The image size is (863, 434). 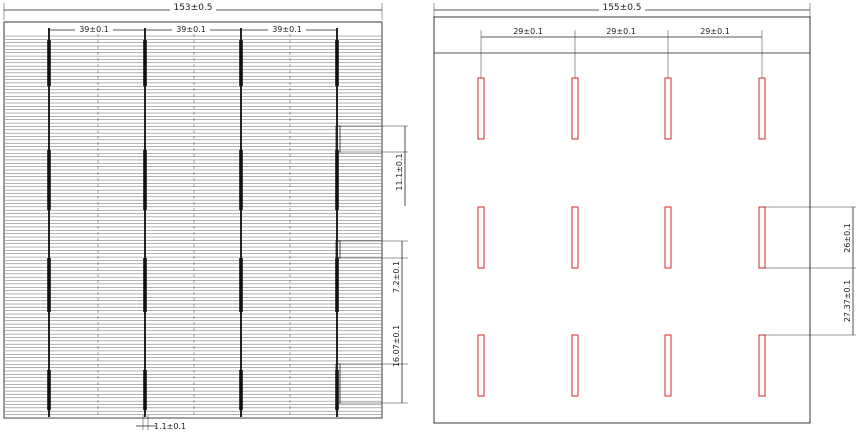 What do you see at coordinates (621, 31) in the screenshot?
I see `back-pitch-label-2: 29±0.1` at bounding box center [621, 31].